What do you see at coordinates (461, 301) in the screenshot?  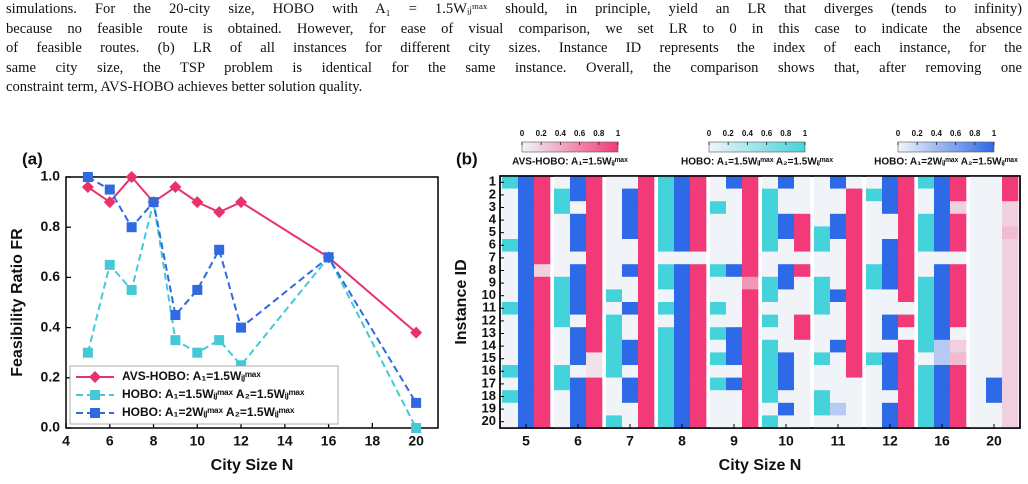 I see `y-axis-title: Instance ID` at bounding box center [461, 301].